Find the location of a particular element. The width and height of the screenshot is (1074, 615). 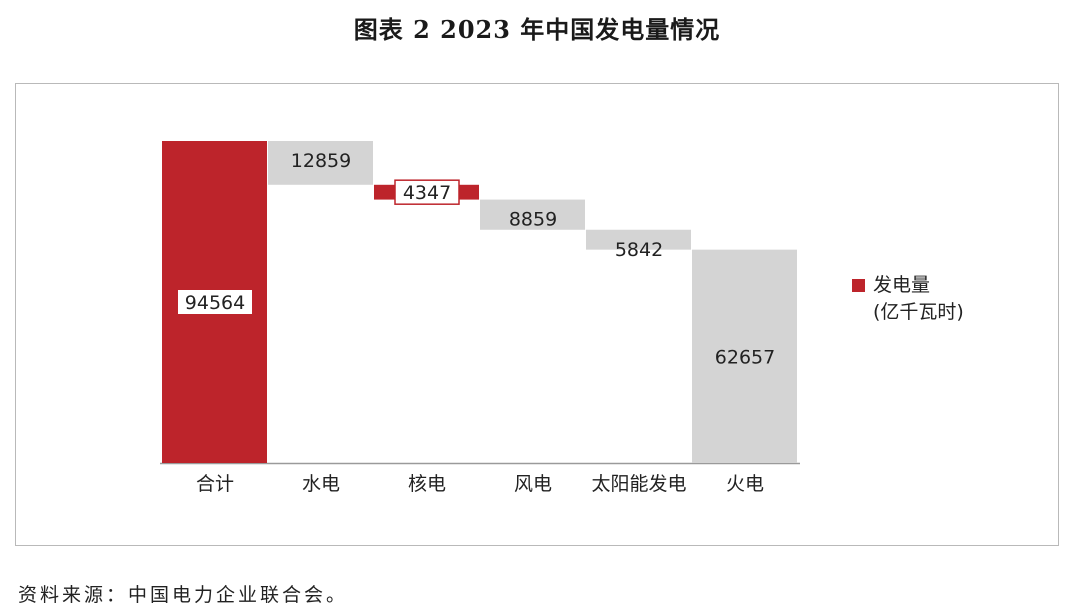

category-label-3: 风电 is located at coordinates (533, 484).